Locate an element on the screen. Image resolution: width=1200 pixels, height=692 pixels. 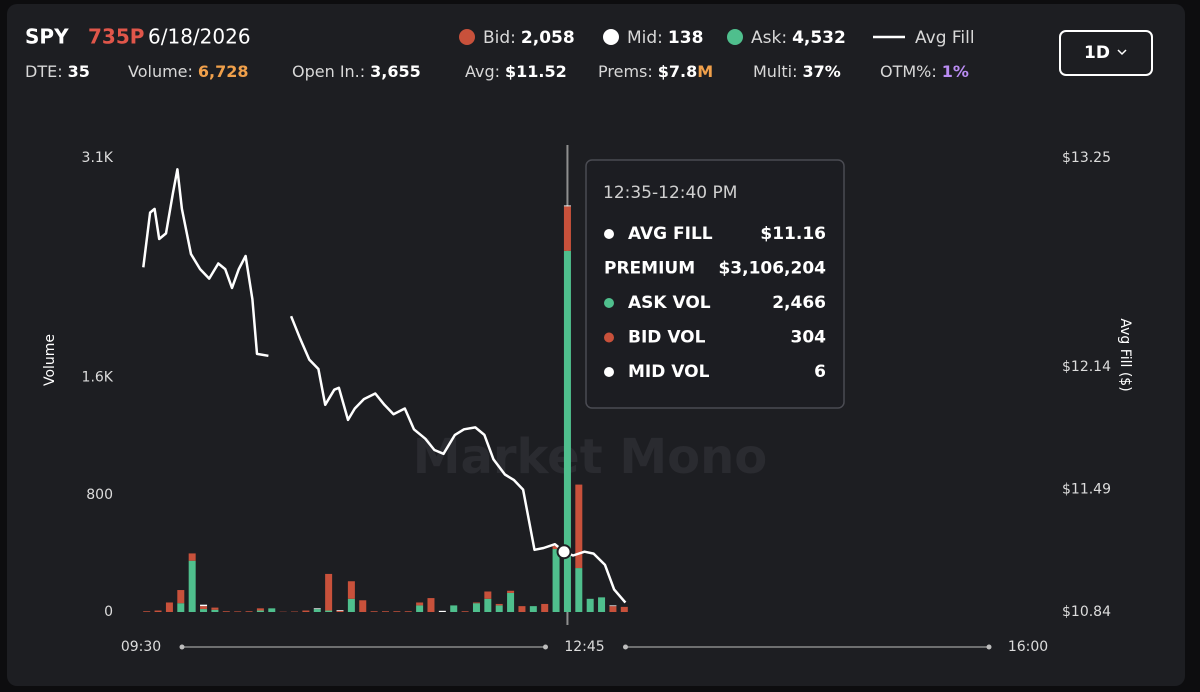
hover-dot is located at coordinates (564, 552).